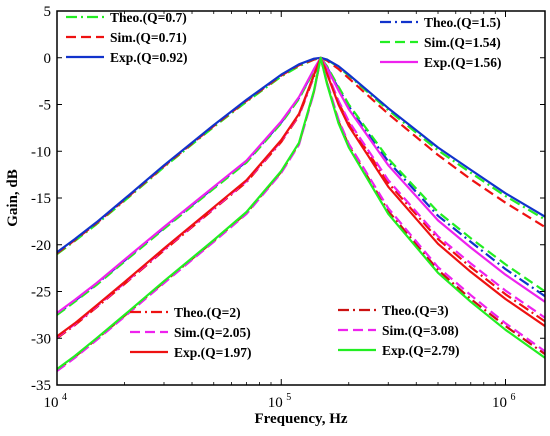 Image resolution: width=550 pixels, height=436 pixels. What do you see at coordinates (462, 22) in the screenshot?
I see `legend-label: Theo.(Q=1.5)` at bounding box center [462, 22].